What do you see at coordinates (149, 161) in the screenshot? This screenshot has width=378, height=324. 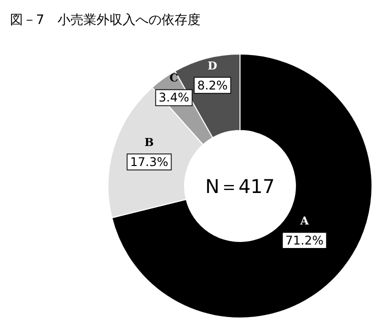 I see `data-label: 17.3%` at bounding box center [149, 161].